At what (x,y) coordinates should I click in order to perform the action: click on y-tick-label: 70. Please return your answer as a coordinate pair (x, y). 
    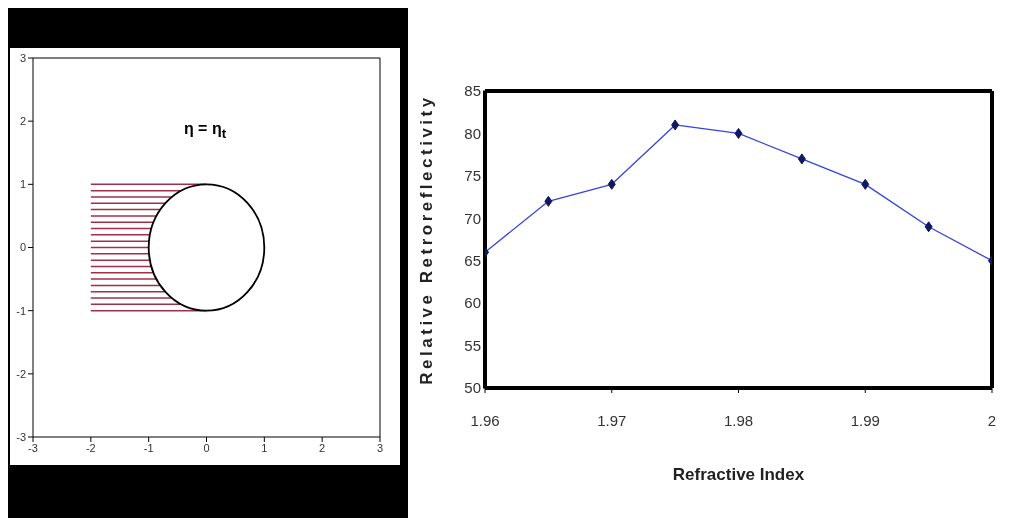
    Looking at the image, I should click on (472, 218).